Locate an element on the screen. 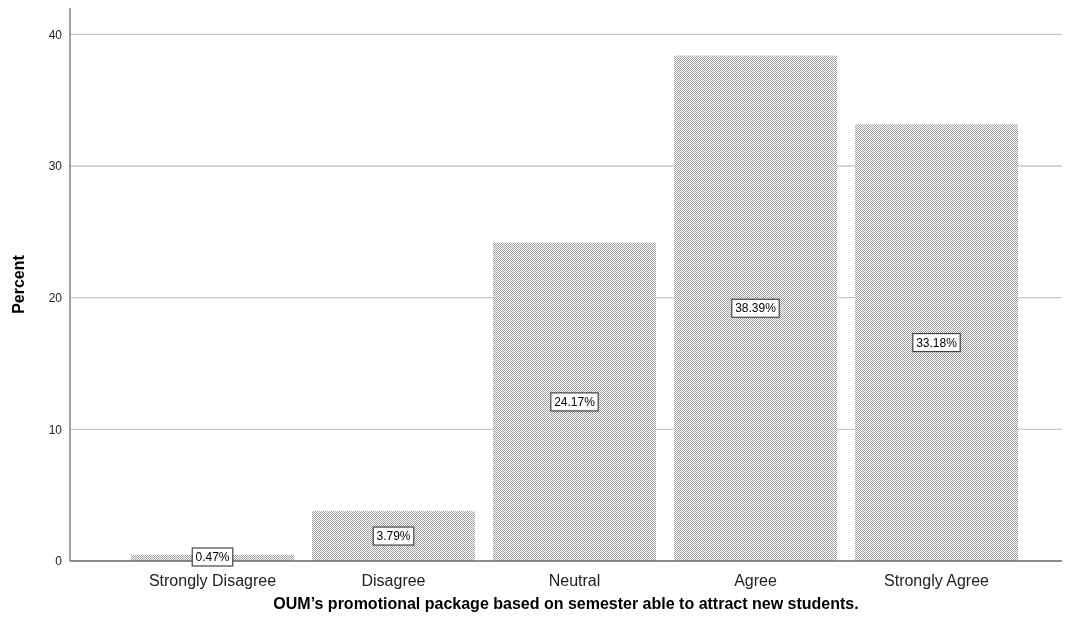  y-axis-title: Percent is located at coordinates (18, 284).